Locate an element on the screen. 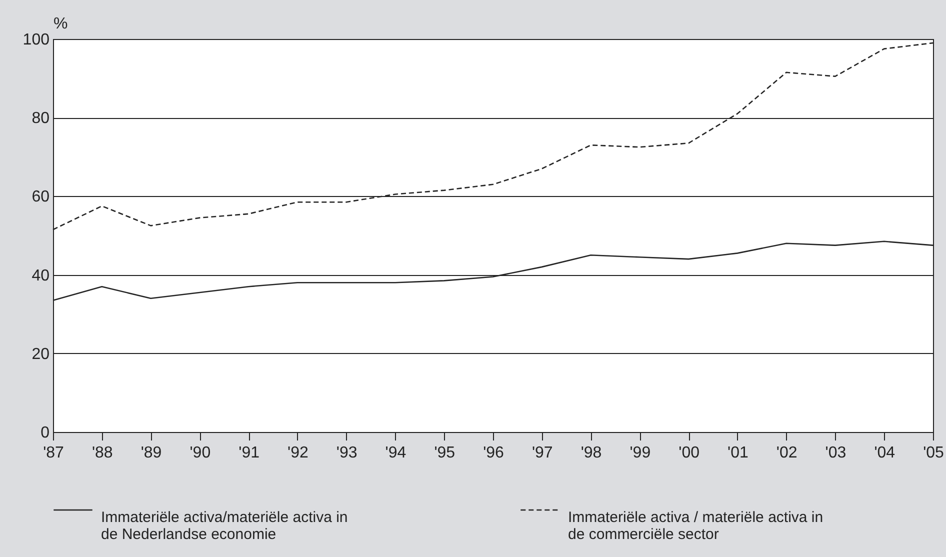 This screenshot has width=946, height=557. x-tick-label: '89 is located at coordinates (151, 453).